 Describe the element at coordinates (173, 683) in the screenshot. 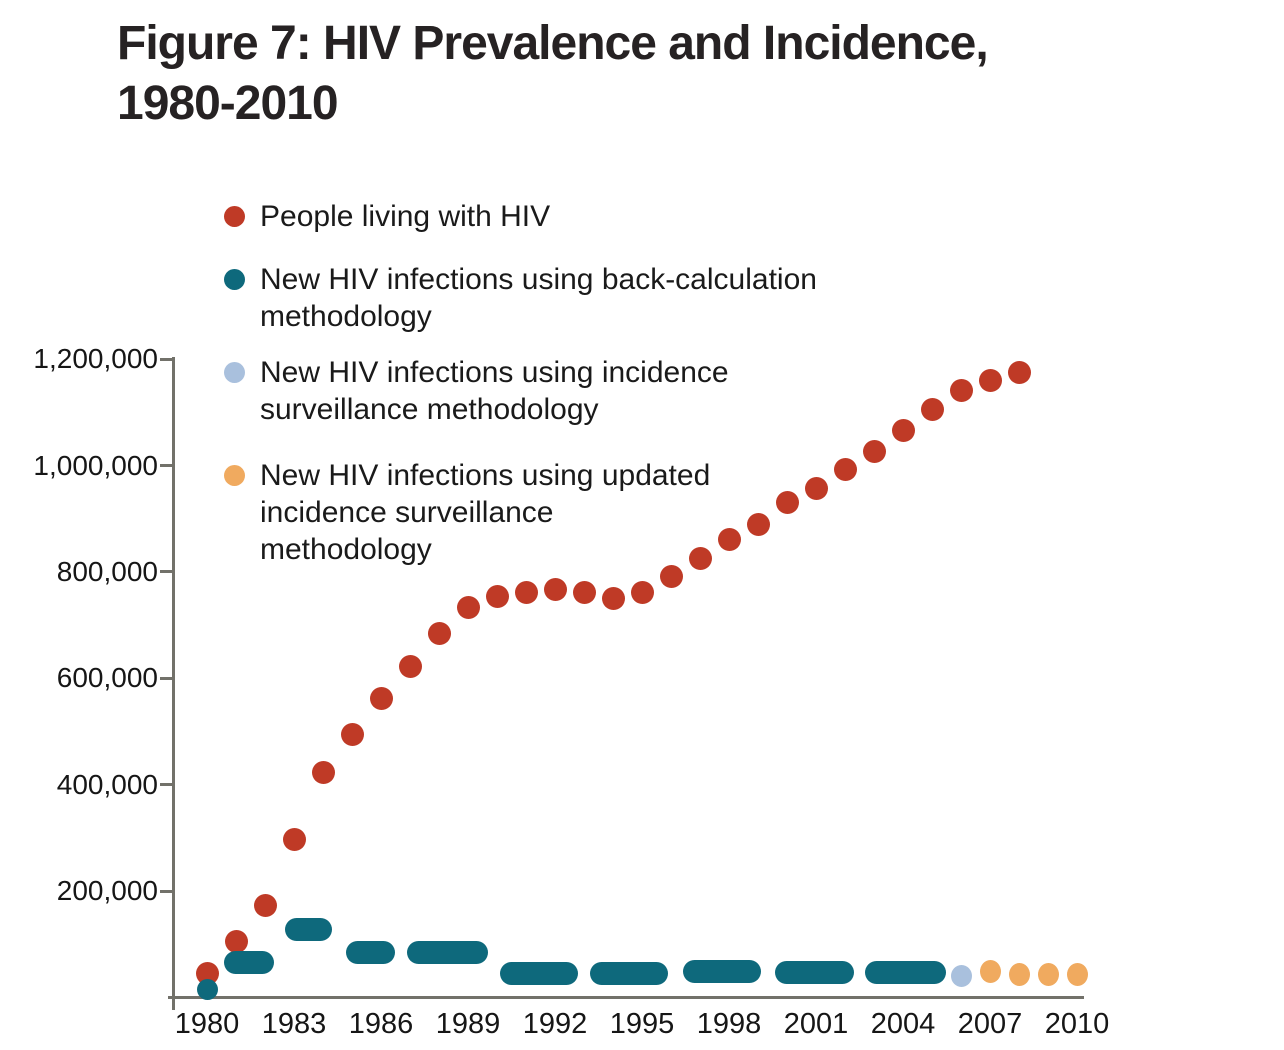

I see `y-axis-line` at that location.